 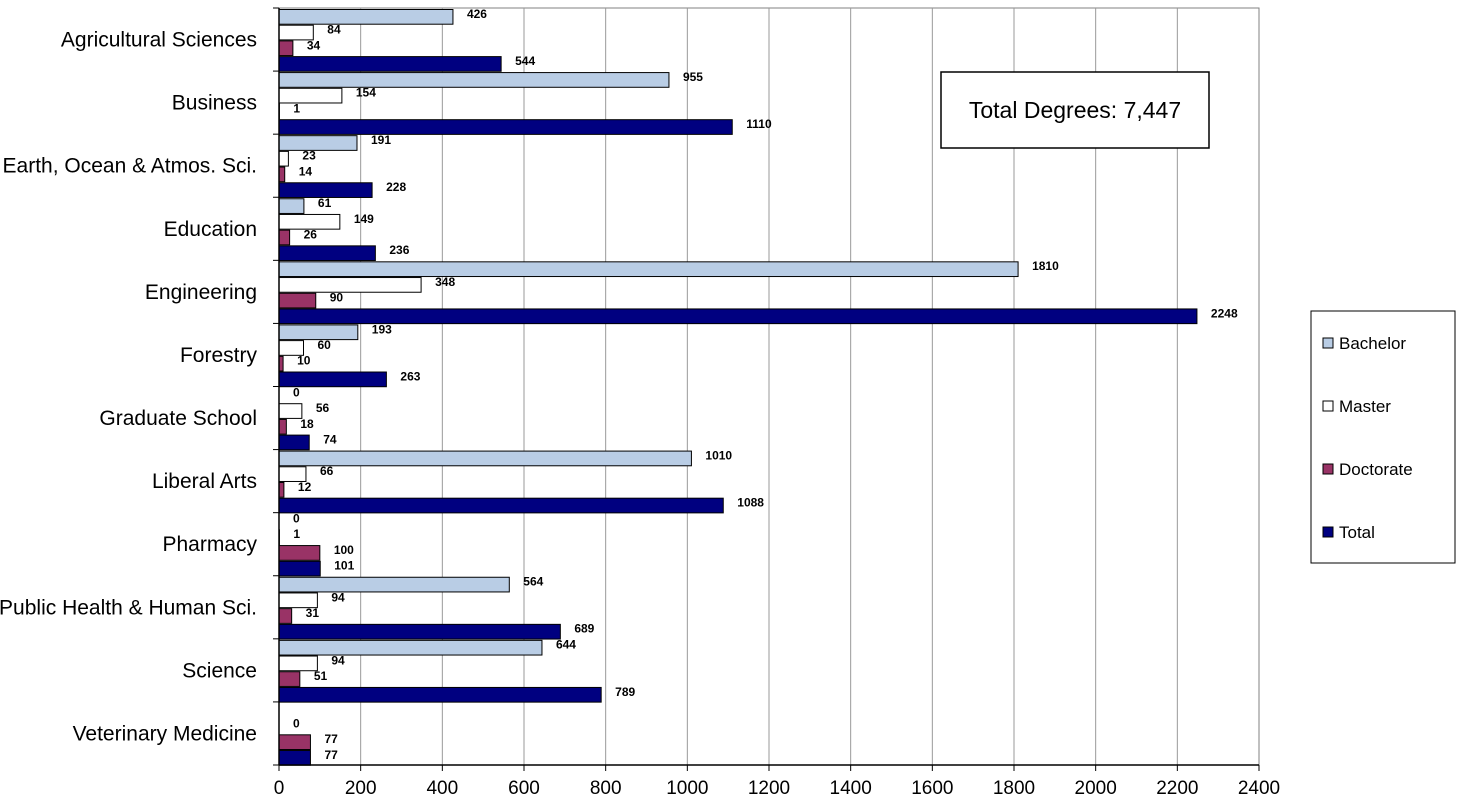 I want to click on legend-box, so click(x=1383, y=437).